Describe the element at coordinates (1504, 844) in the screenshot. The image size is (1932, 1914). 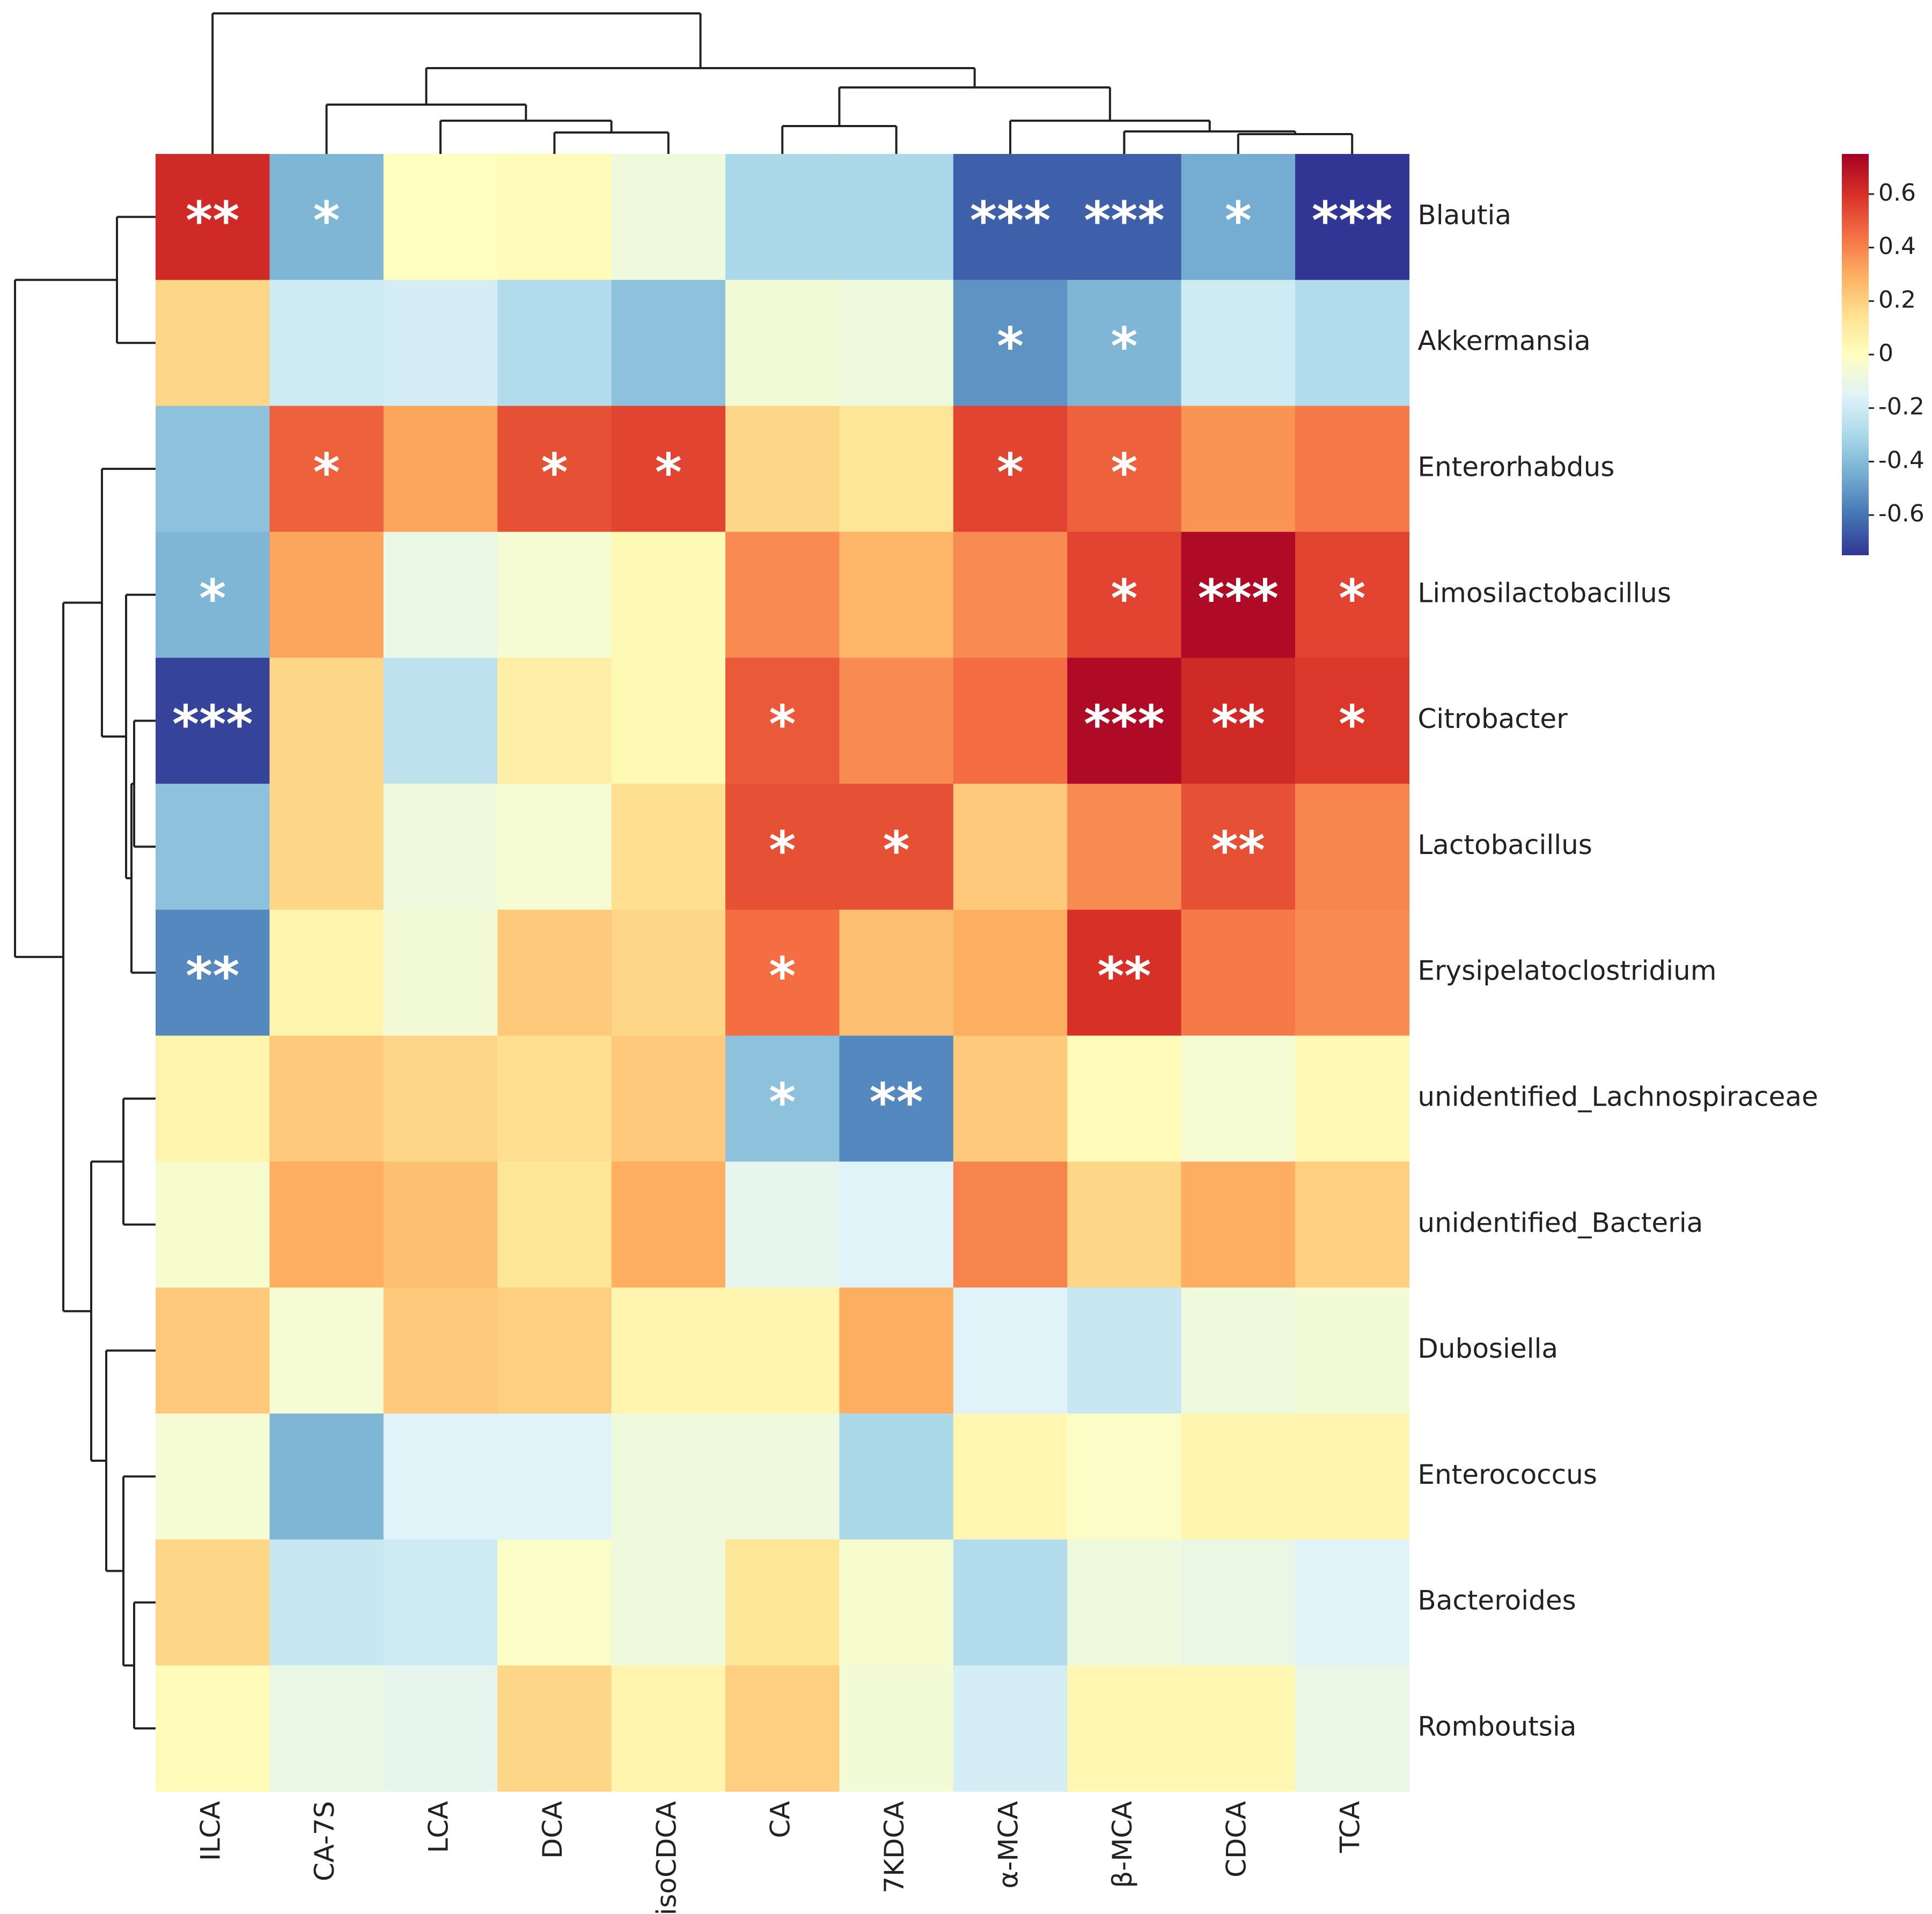
I see `row-label: Lactobacillus` at that location.